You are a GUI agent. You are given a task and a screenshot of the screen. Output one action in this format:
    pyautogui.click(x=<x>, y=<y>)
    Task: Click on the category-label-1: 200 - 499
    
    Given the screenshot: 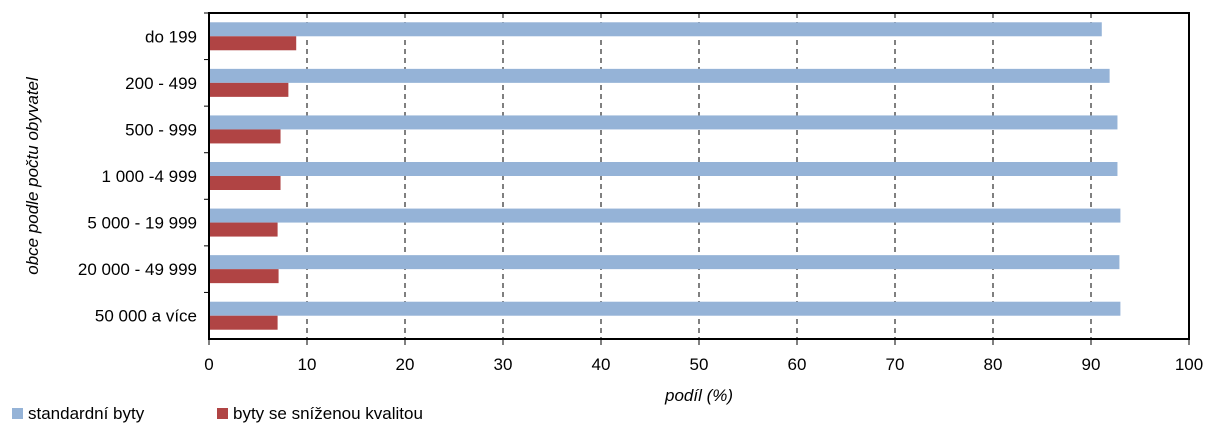 What is the action you would take?
    pyautogui.click(x=161, y=83)
    